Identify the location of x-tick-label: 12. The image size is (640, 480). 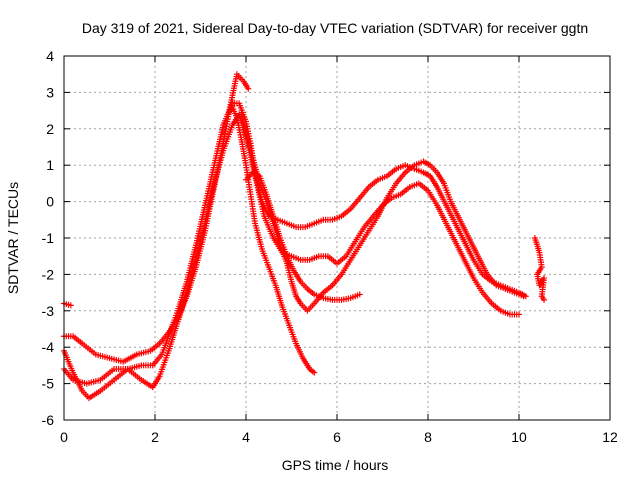
(610, 437).